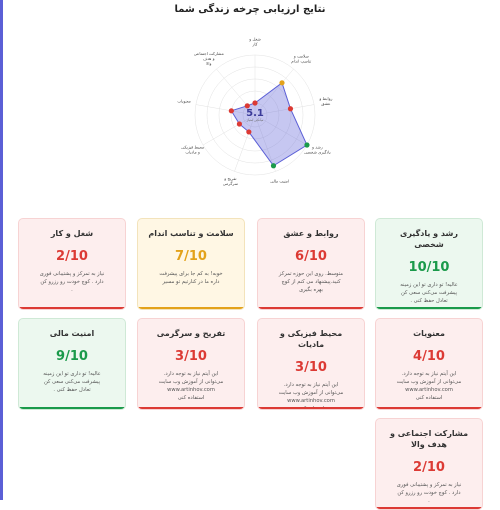 The image size is (500, 510). I want to click on radar-axis-label: سلامت و تناسب اندام, so click(301, 58).